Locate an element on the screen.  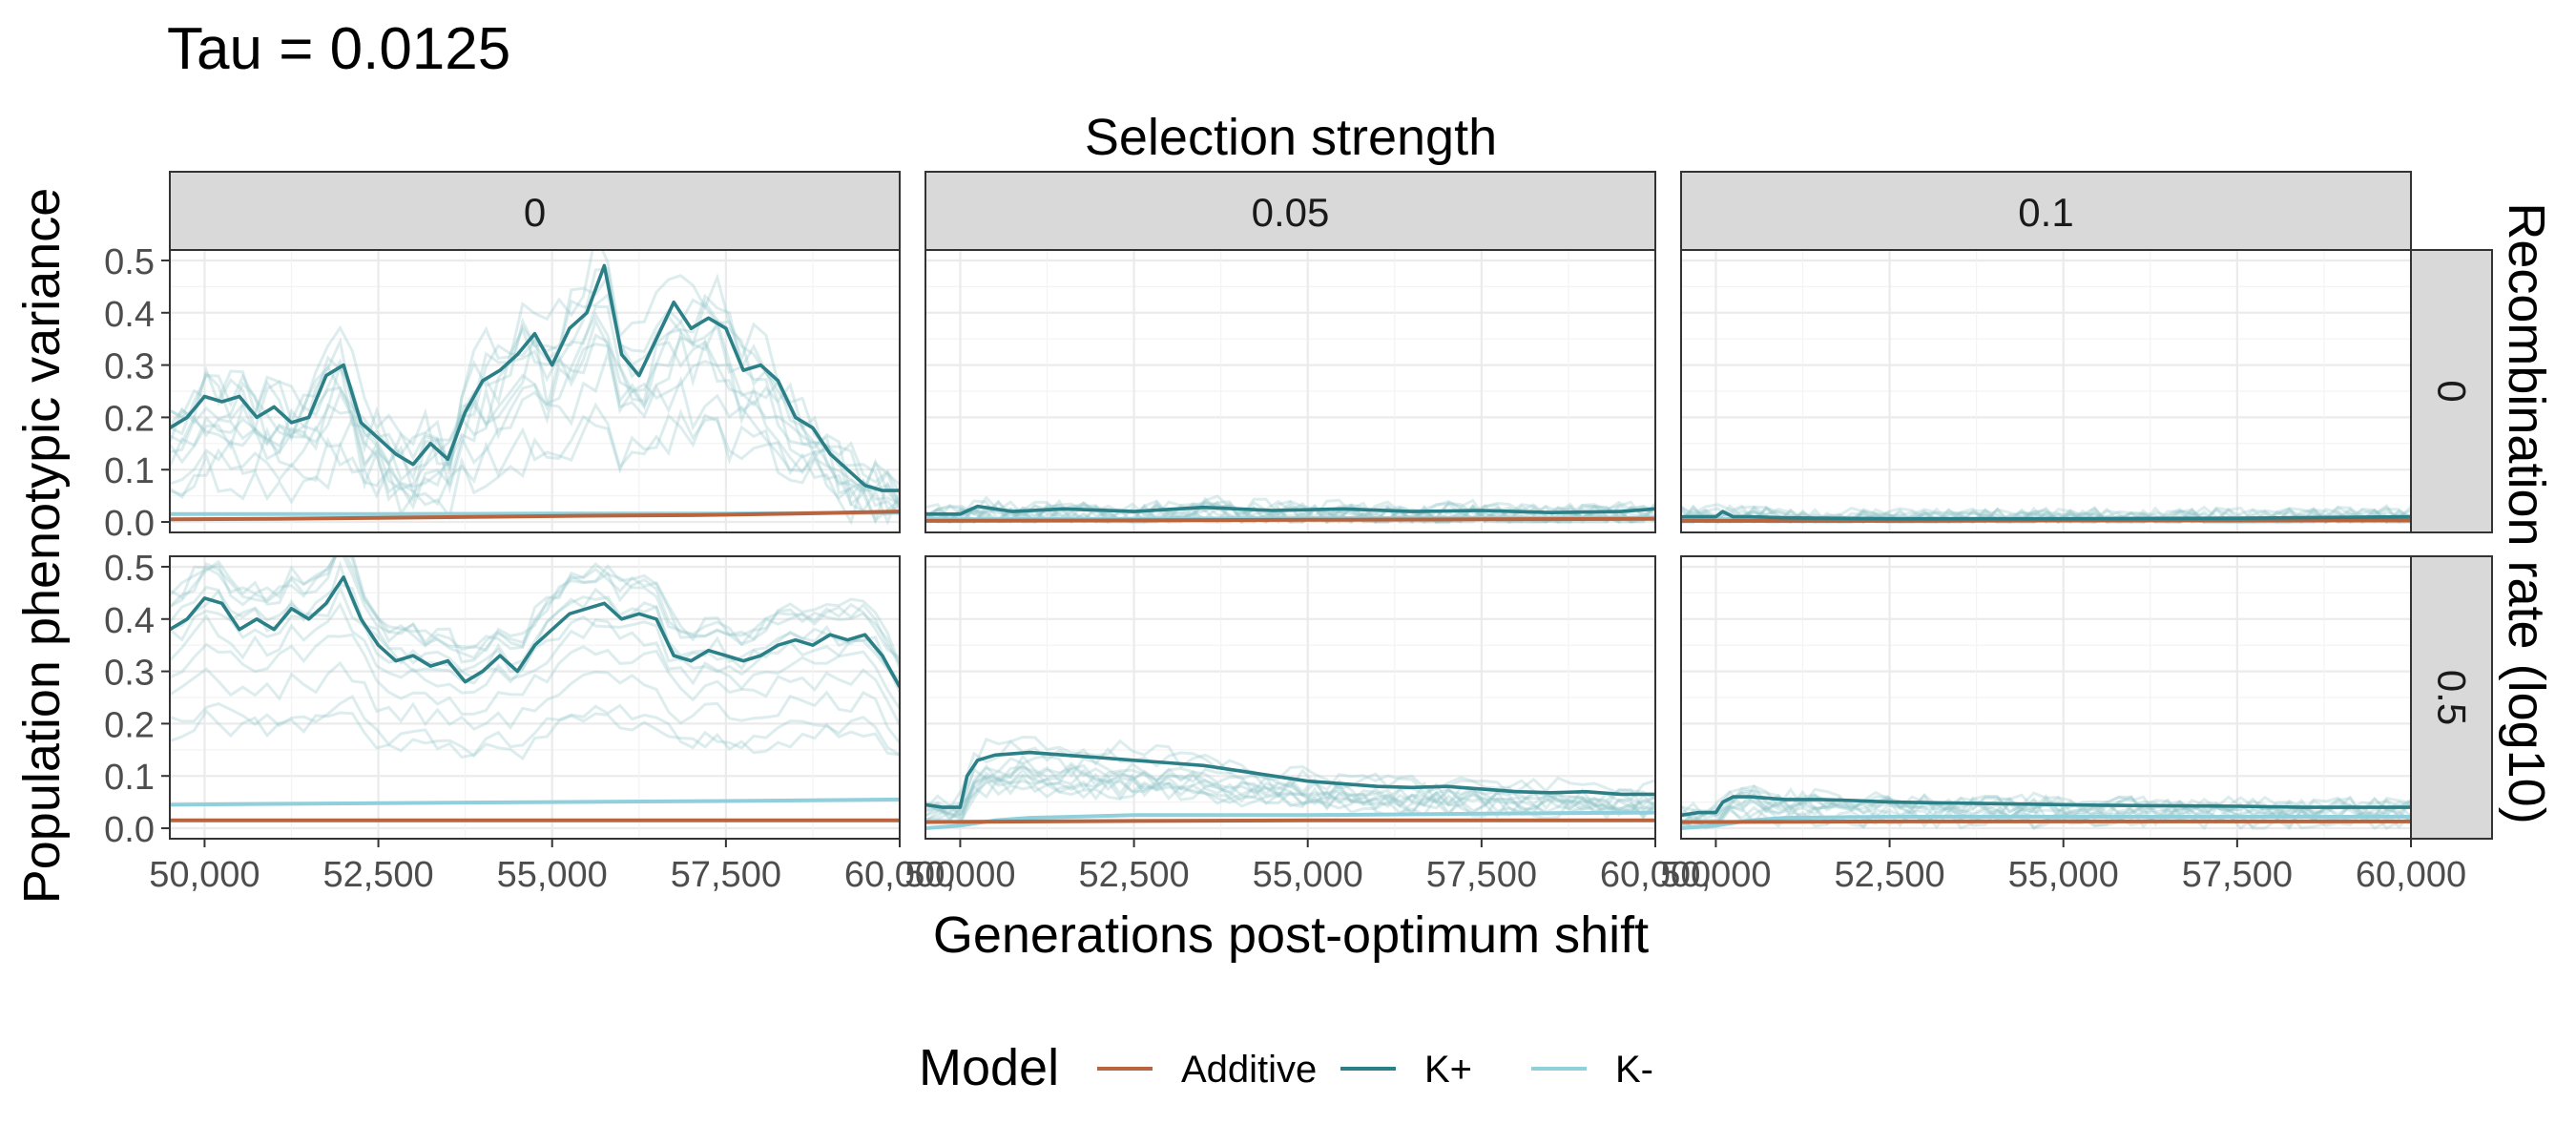
chart-title: Tau = 0.0125 is located at coordinates (338, 49).